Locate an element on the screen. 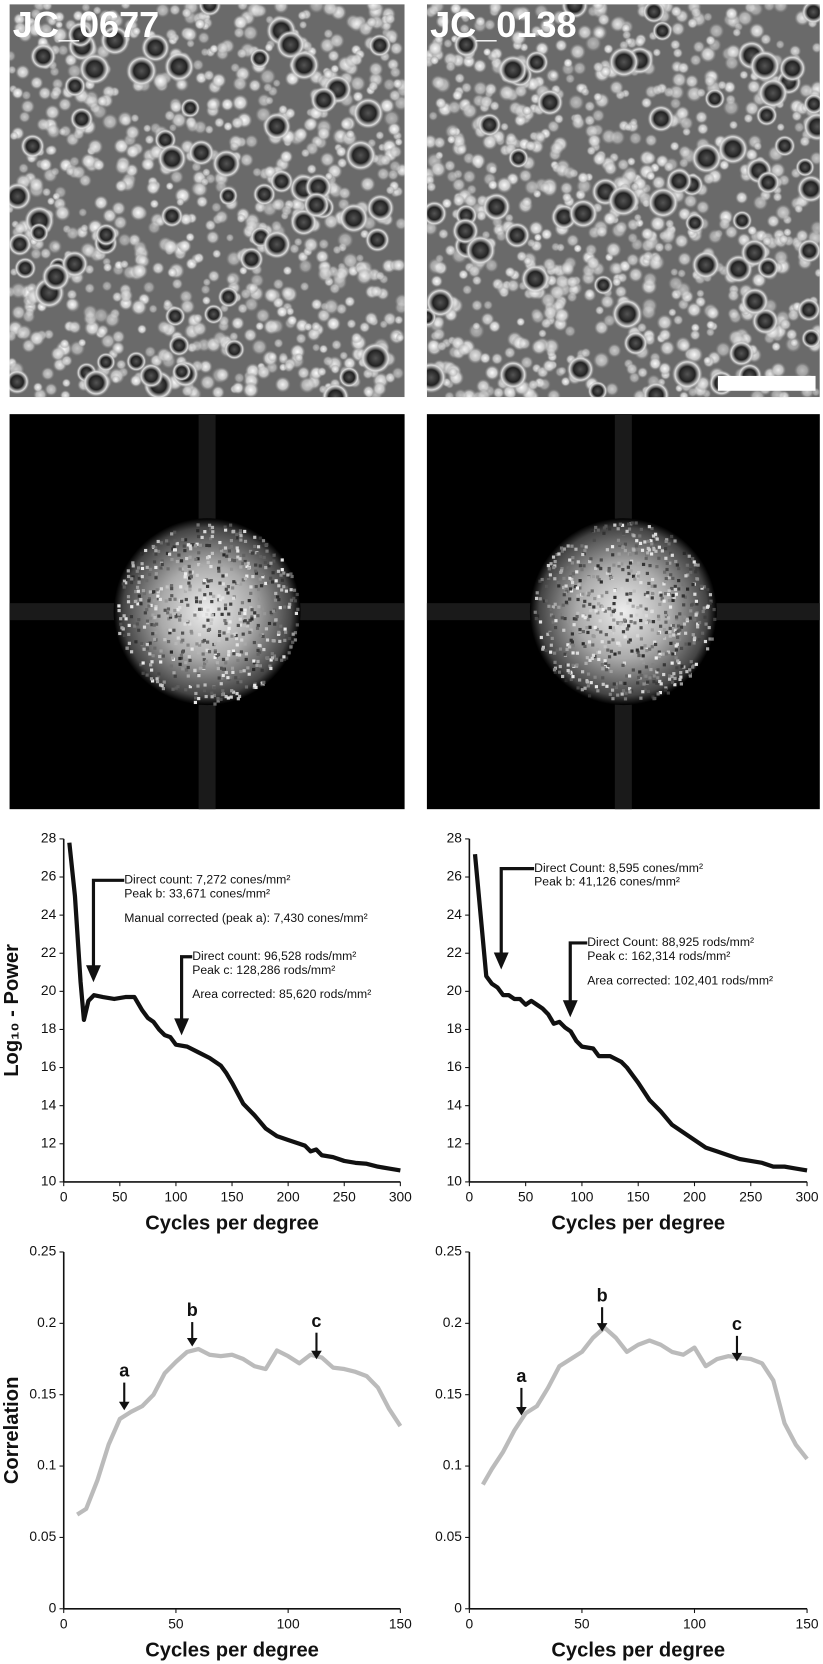  peak-label: b is located at coordinates (602, 1295).